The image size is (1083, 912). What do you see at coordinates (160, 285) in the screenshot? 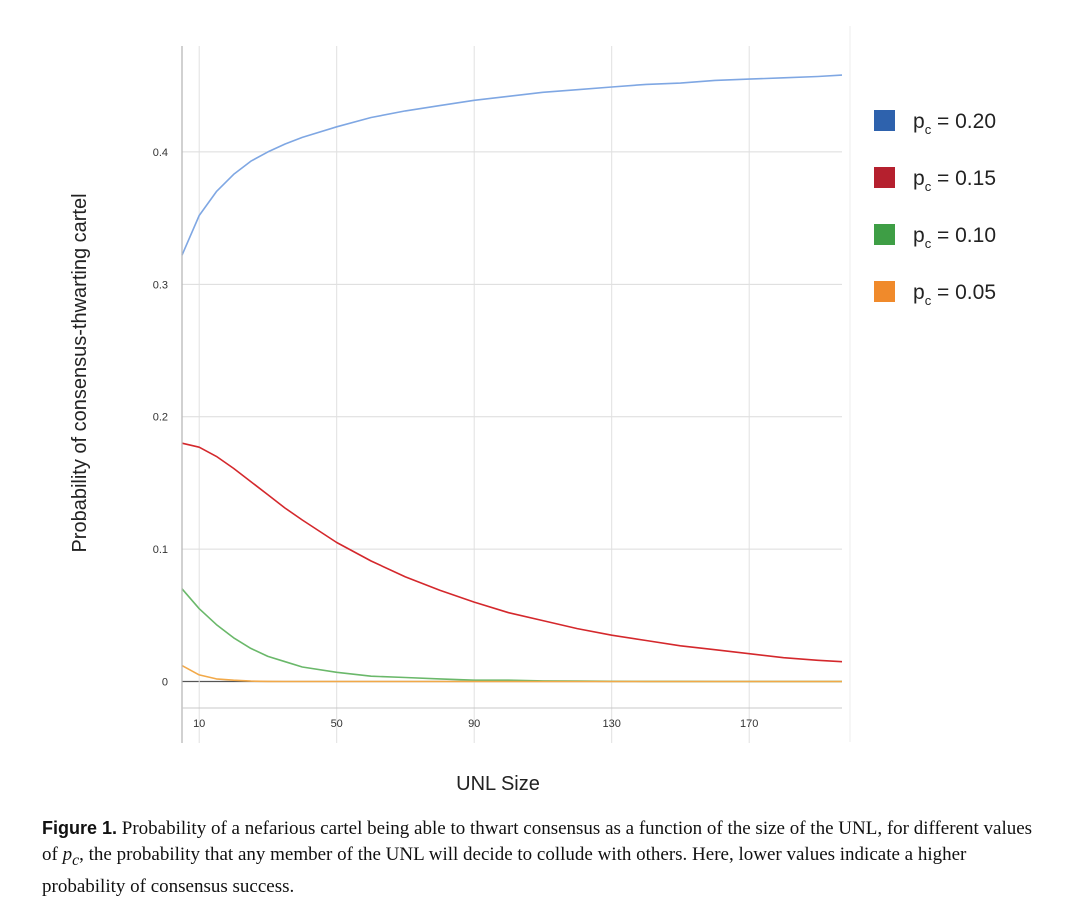
I see `y-tick-label: 0.3` at bounding box center [160, 285].